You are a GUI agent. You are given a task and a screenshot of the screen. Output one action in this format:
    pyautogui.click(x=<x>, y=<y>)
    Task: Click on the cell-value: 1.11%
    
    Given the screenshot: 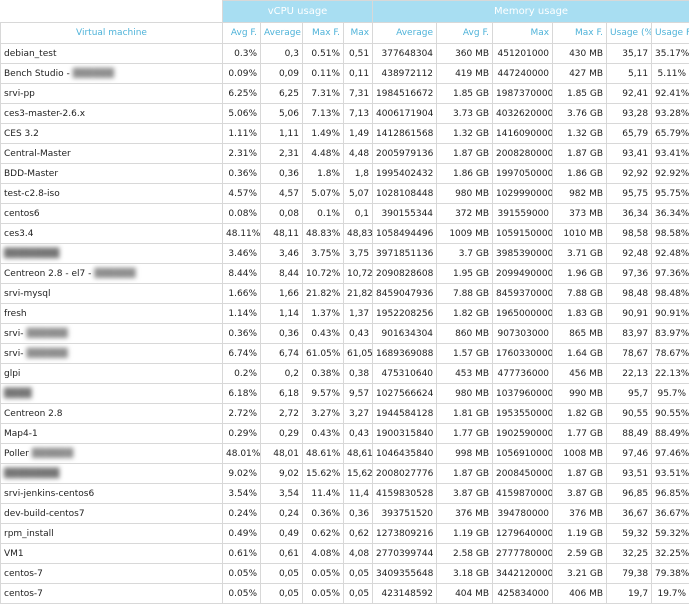 What is the action you would take?
    pyautogui.click(x=242, y=134)
    